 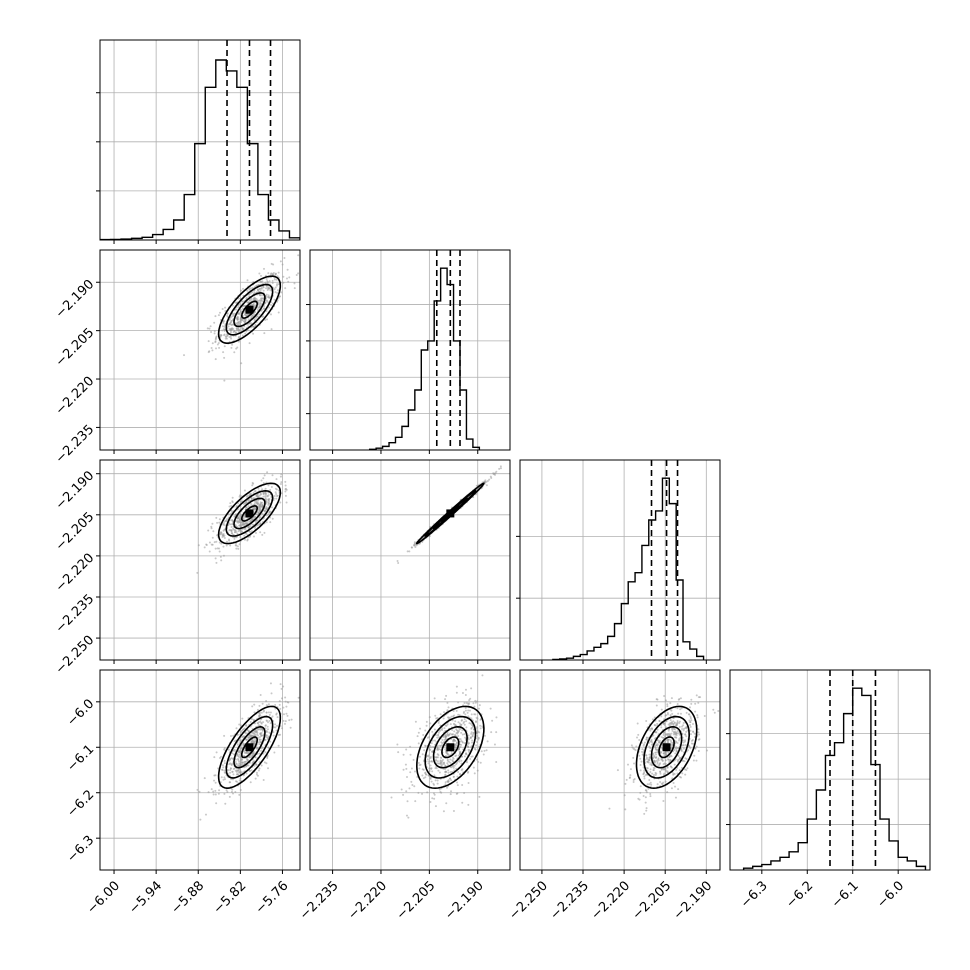 I want to click on xtick-label-2-3: −2.205, so click(x=652, y=900).